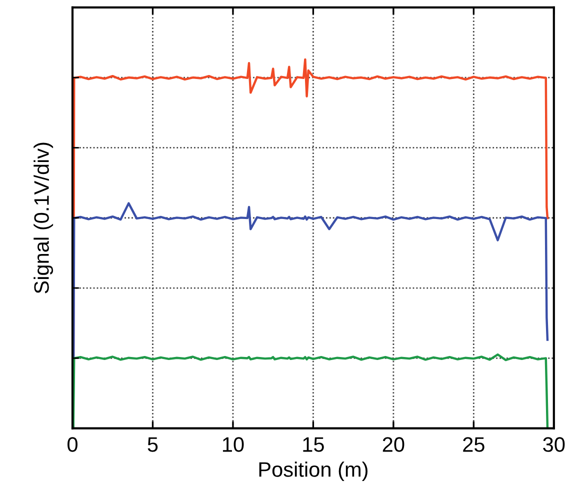 The height and width of the screenshot is (498, 580). I want to click on x-tick-label: 20, so click(393, 444).